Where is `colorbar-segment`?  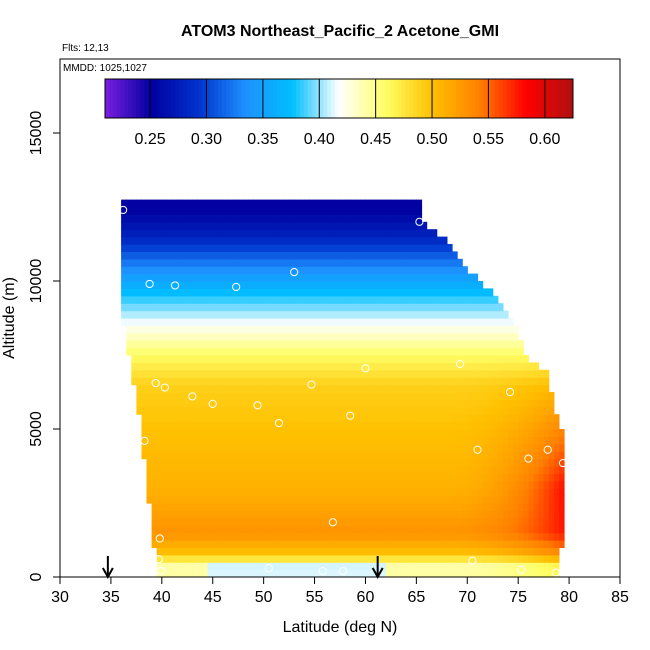 colorbar-segment is located at coordinates (333, 98).